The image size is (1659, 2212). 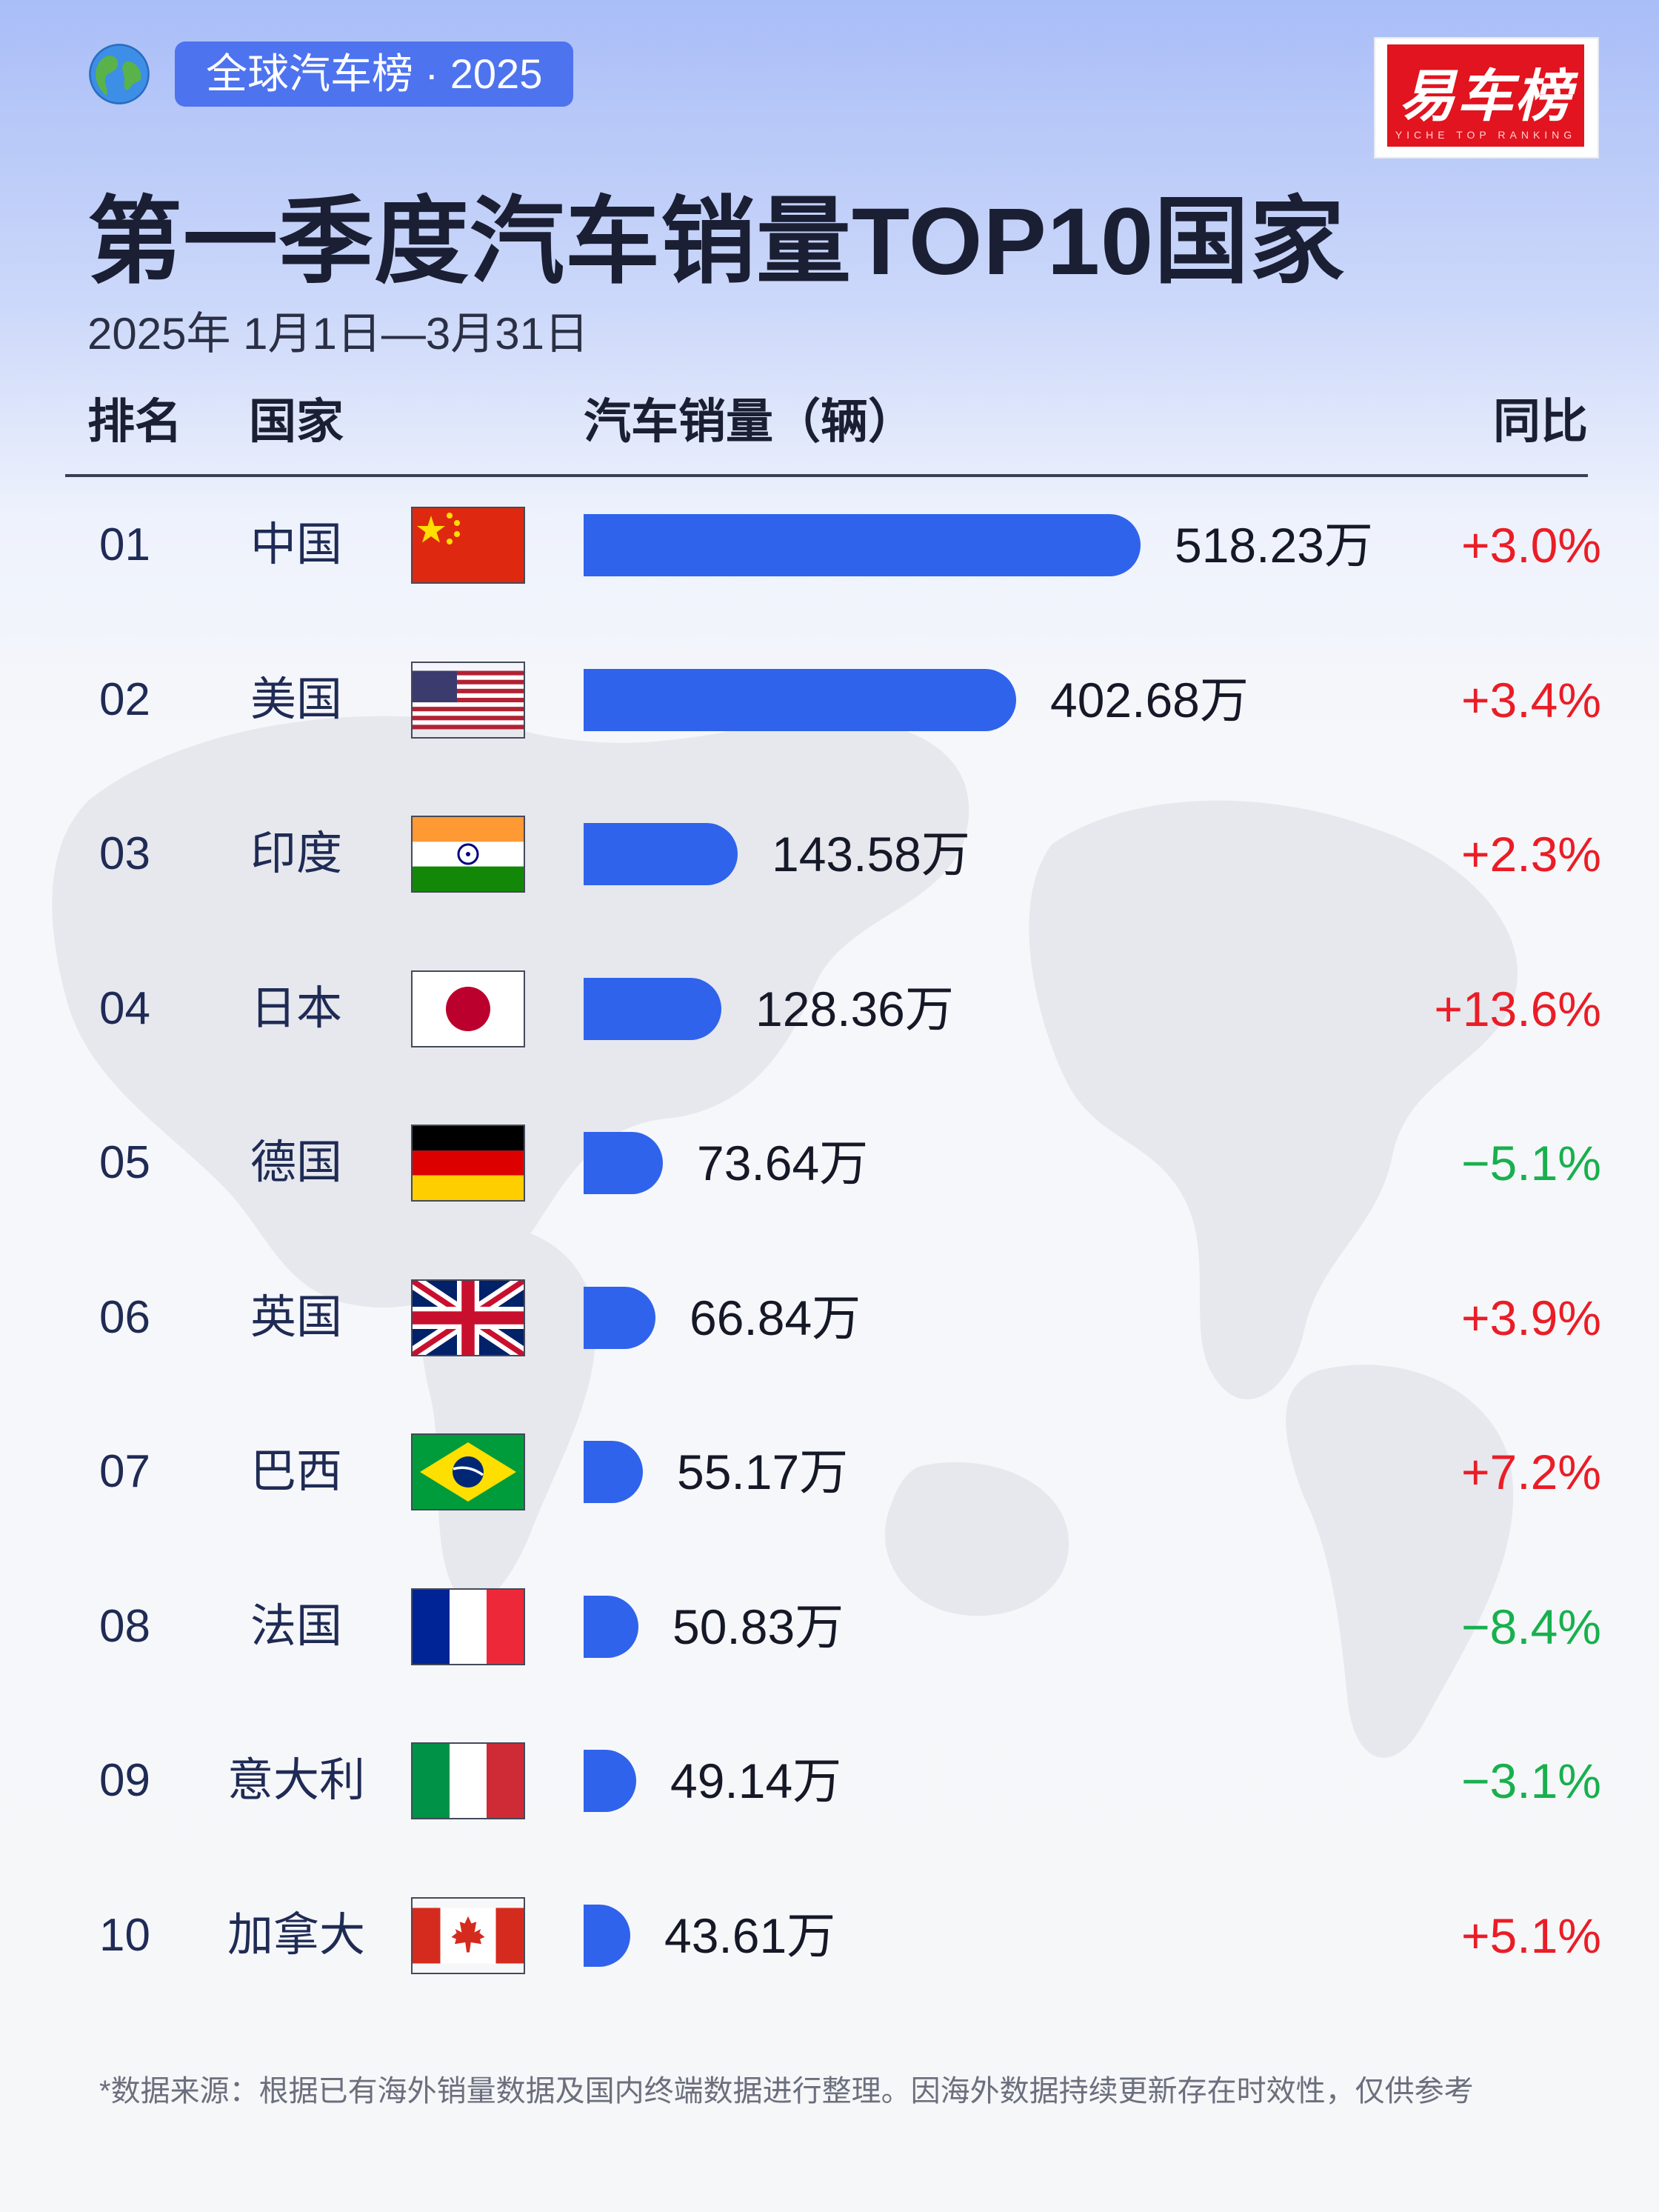 What do you see at coordinates (296, 853) in the screenshot?
I see `country-name: 印度` at bounding box center [296, 853].